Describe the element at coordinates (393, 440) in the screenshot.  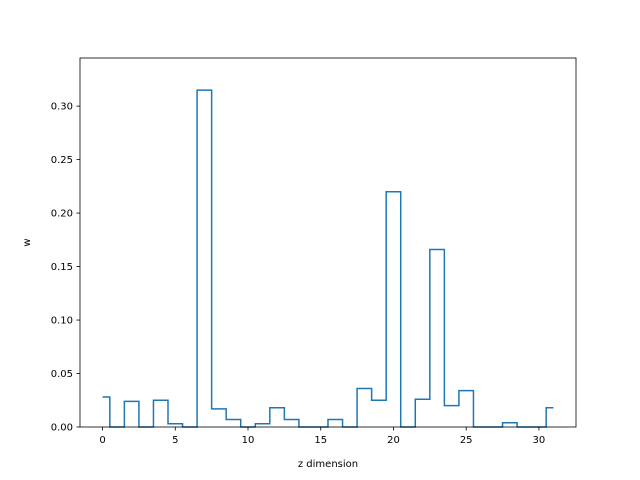
I see `x-tick-label: 20` at that location.